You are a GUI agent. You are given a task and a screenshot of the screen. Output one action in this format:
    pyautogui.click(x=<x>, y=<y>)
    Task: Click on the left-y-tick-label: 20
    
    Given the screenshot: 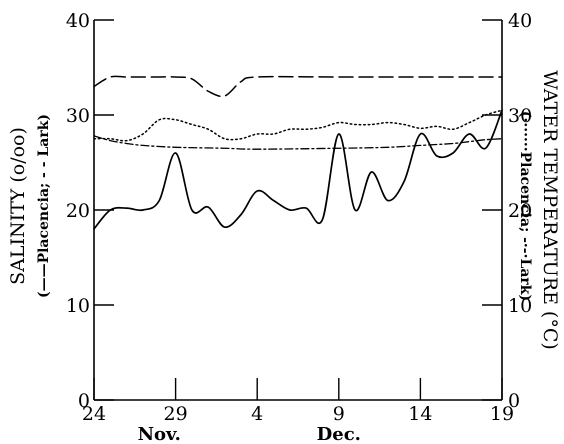 What is the action you would take?
    pyautogui.click(x=78, y=211)
    